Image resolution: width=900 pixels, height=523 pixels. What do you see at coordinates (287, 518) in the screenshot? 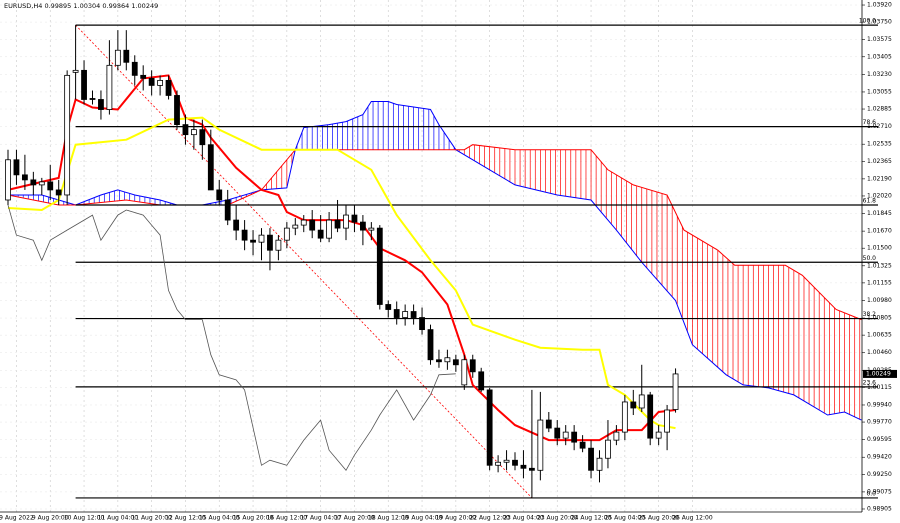
I see `x-tick-label: 16 Aug 12:00` at bounding box center [287, 518].